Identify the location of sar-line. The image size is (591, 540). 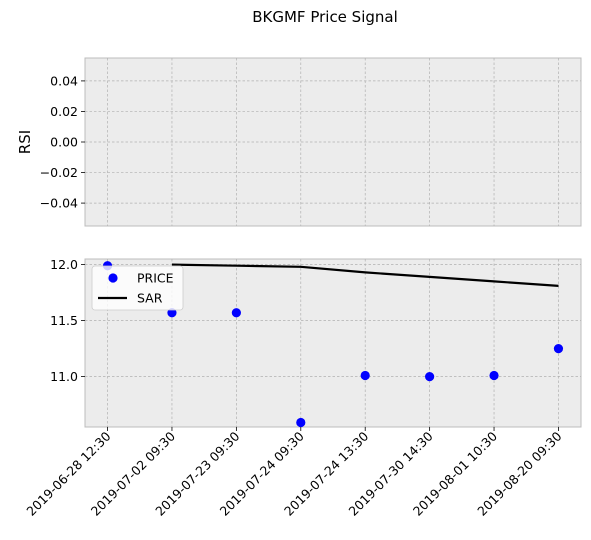
(365, 275).